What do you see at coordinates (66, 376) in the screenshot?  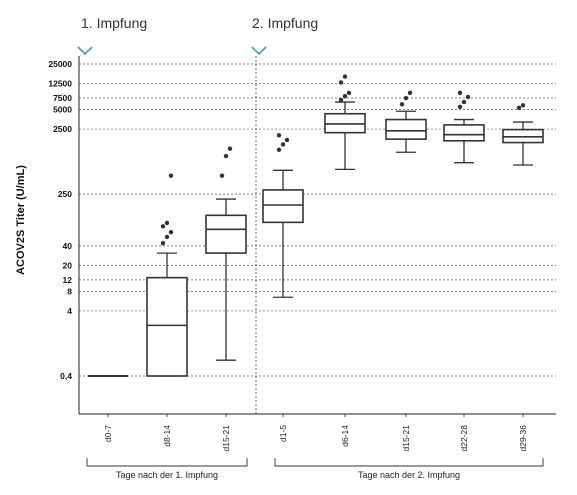 I see `y-tick-label: 0,4` at bounding box center [66, 376].